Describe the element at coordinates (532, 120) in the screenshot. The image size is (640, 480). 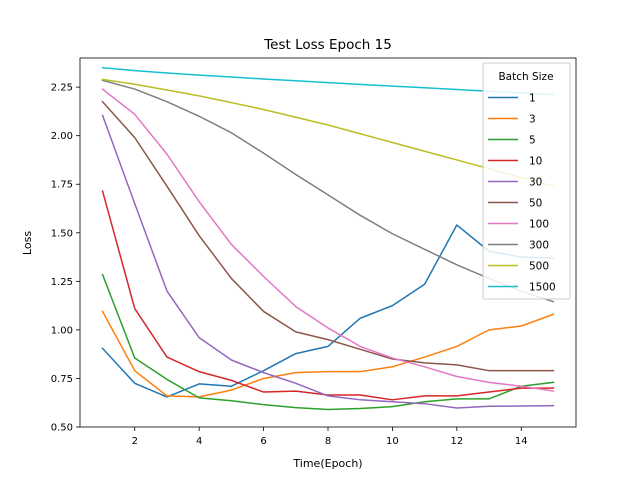
I see `legend-label-3: 3` at that location.